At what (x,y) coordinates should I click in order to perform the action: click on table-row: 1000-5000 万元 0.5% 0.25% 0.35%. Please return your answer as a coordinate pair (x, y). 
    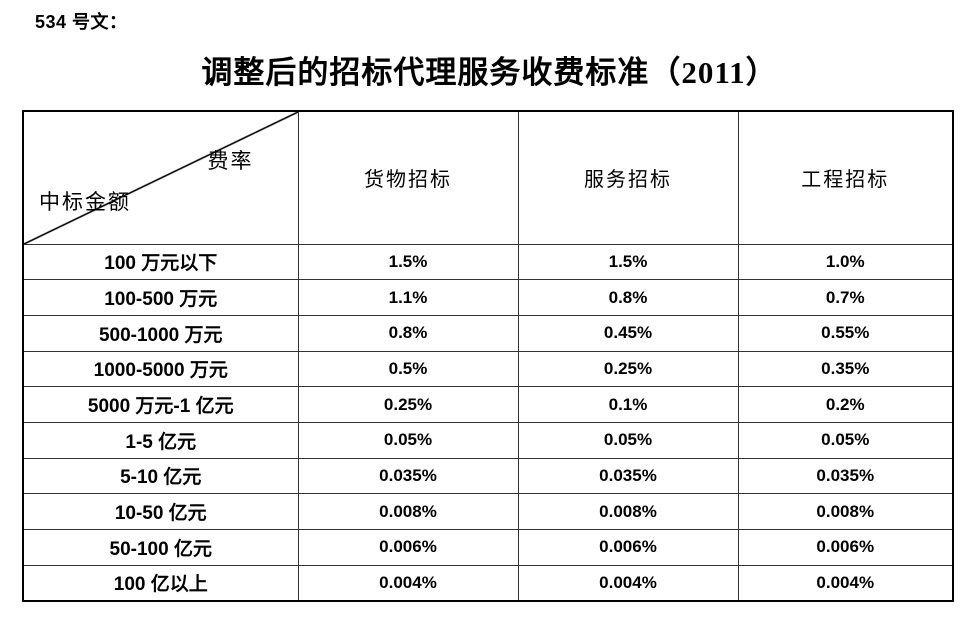
    Looking at the image, I should click on (488, 369).